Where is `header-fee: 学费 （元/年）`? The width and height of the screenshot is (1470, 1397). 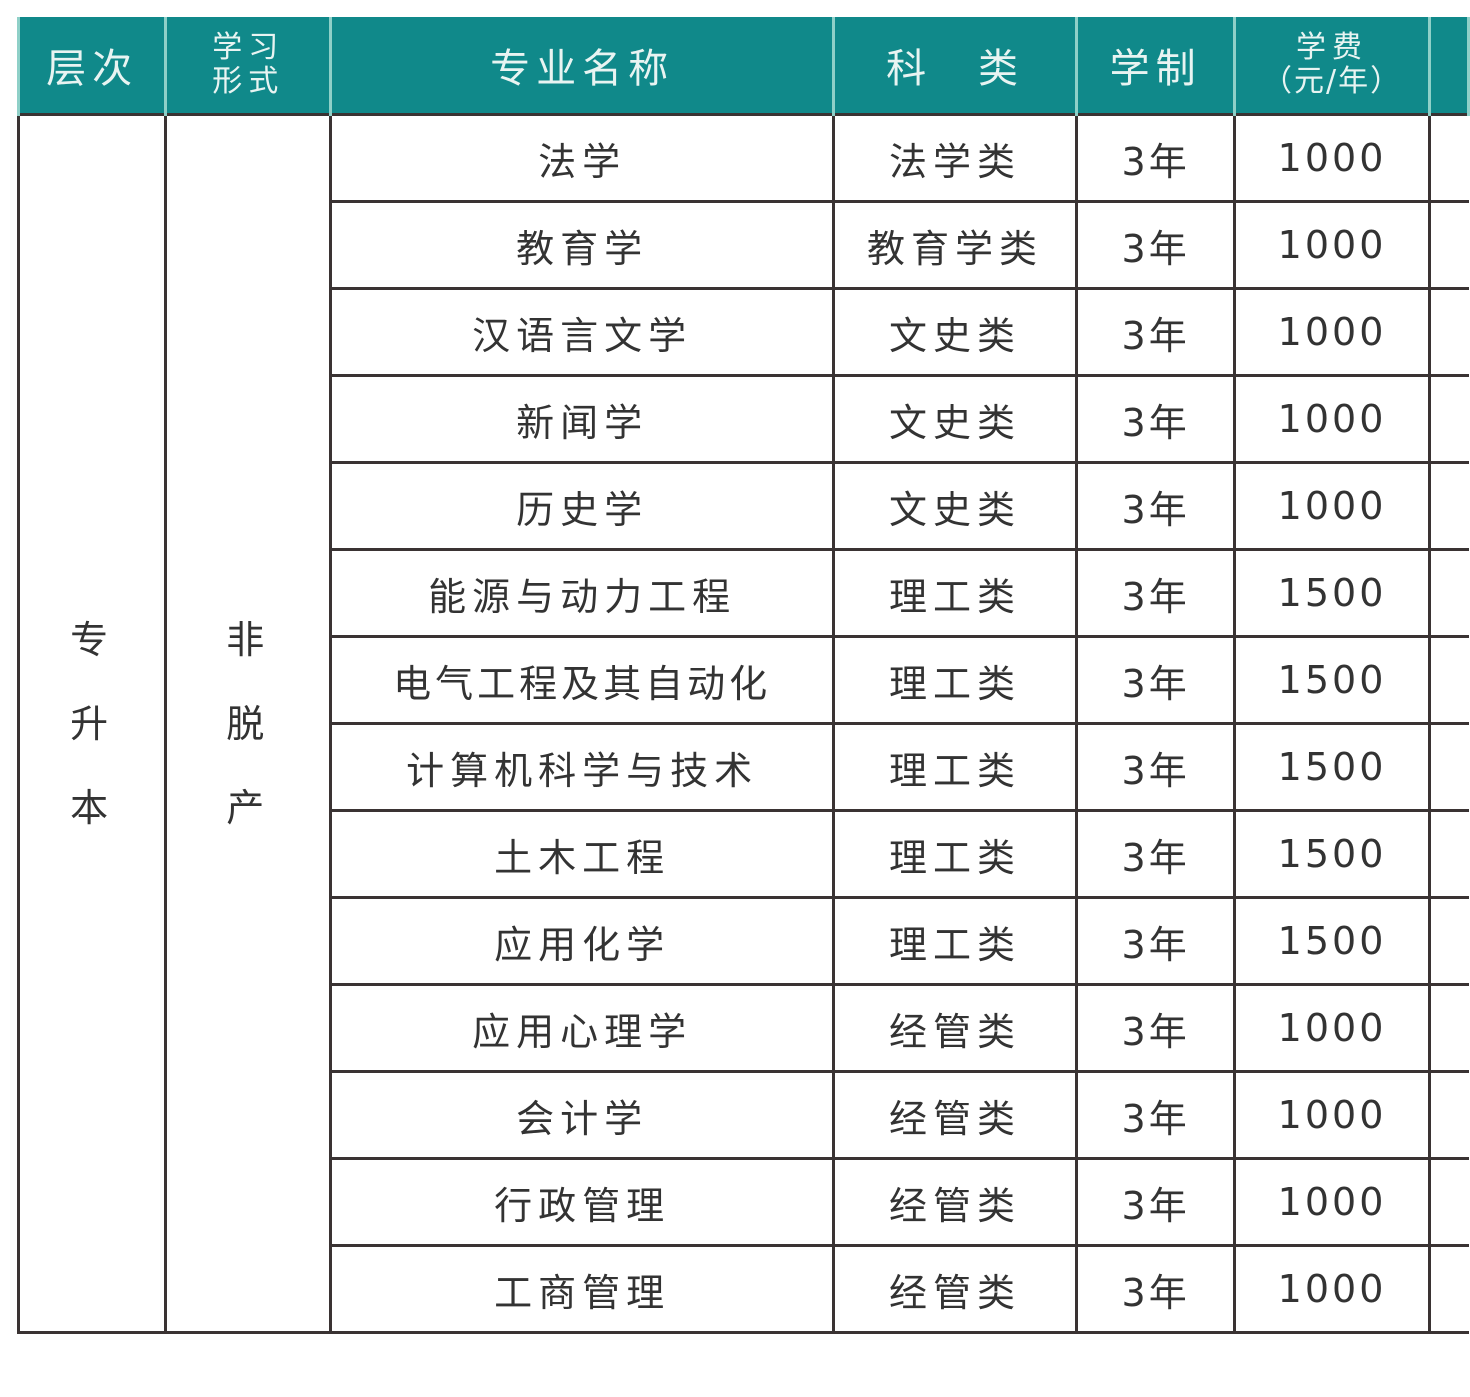 header-fee: 学费 （元/年） is located at coordinates (1332, 66).